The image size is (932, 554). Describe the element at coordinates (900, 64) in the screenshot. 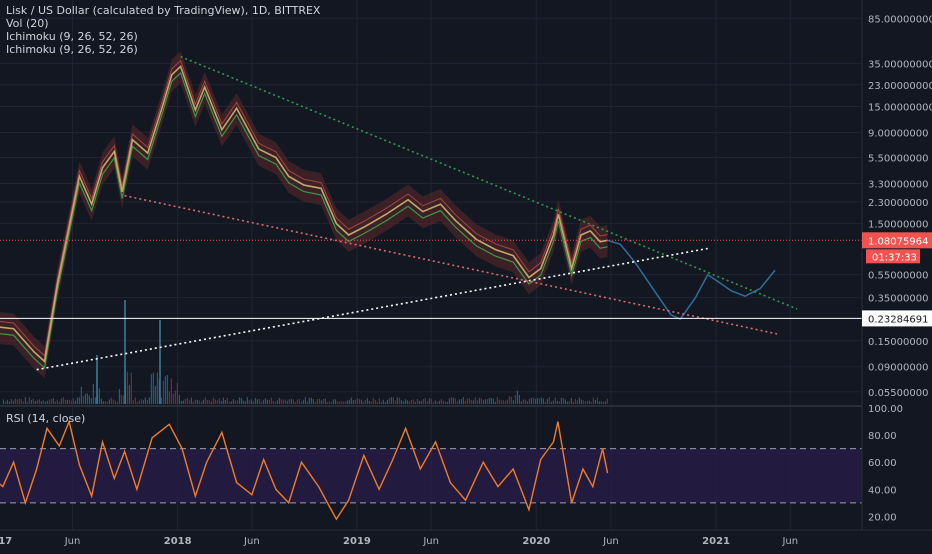

I see `price-tick-label: 35.00000000` at that location.